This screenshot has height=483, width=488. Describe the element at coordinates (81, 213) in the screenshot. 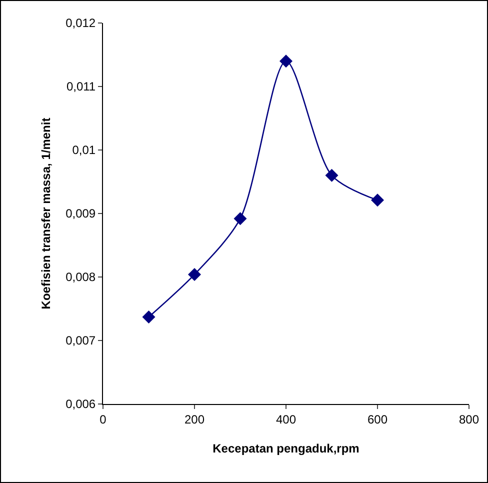

I see `y-tick-label: 0,009` at that location.